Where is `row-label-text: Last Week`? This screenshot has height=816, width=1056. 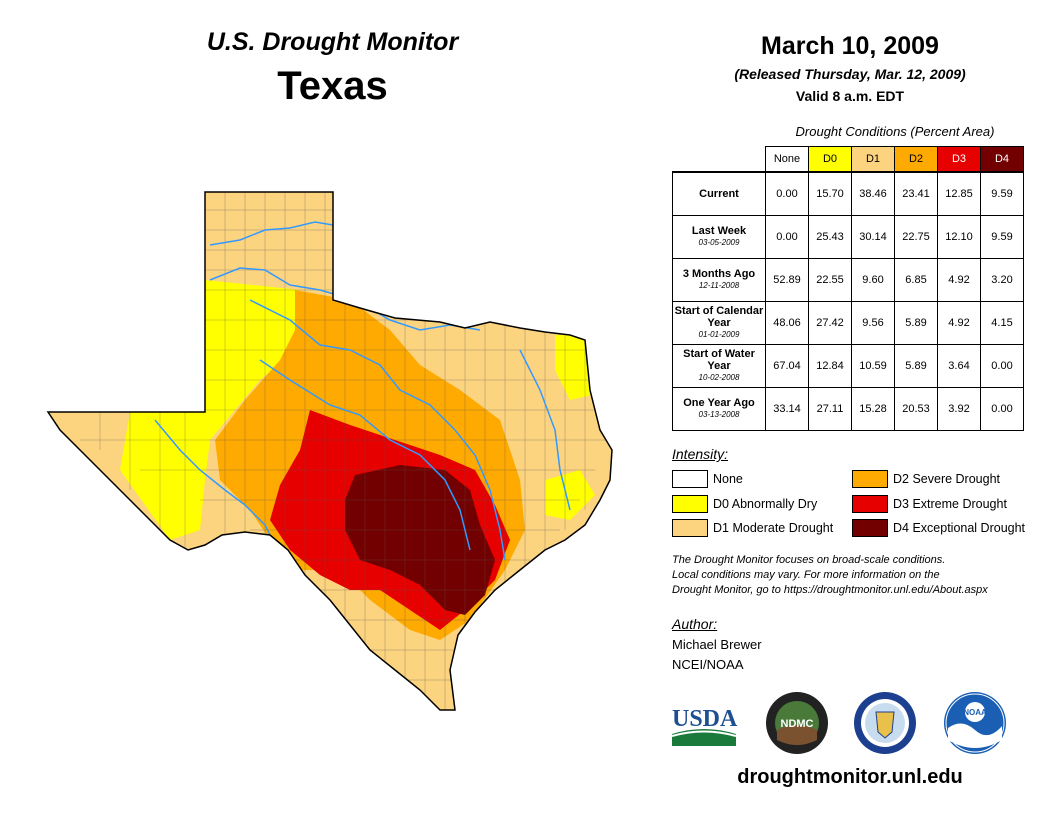
row-label-text: Last Week is located at coordinates (719, 231).